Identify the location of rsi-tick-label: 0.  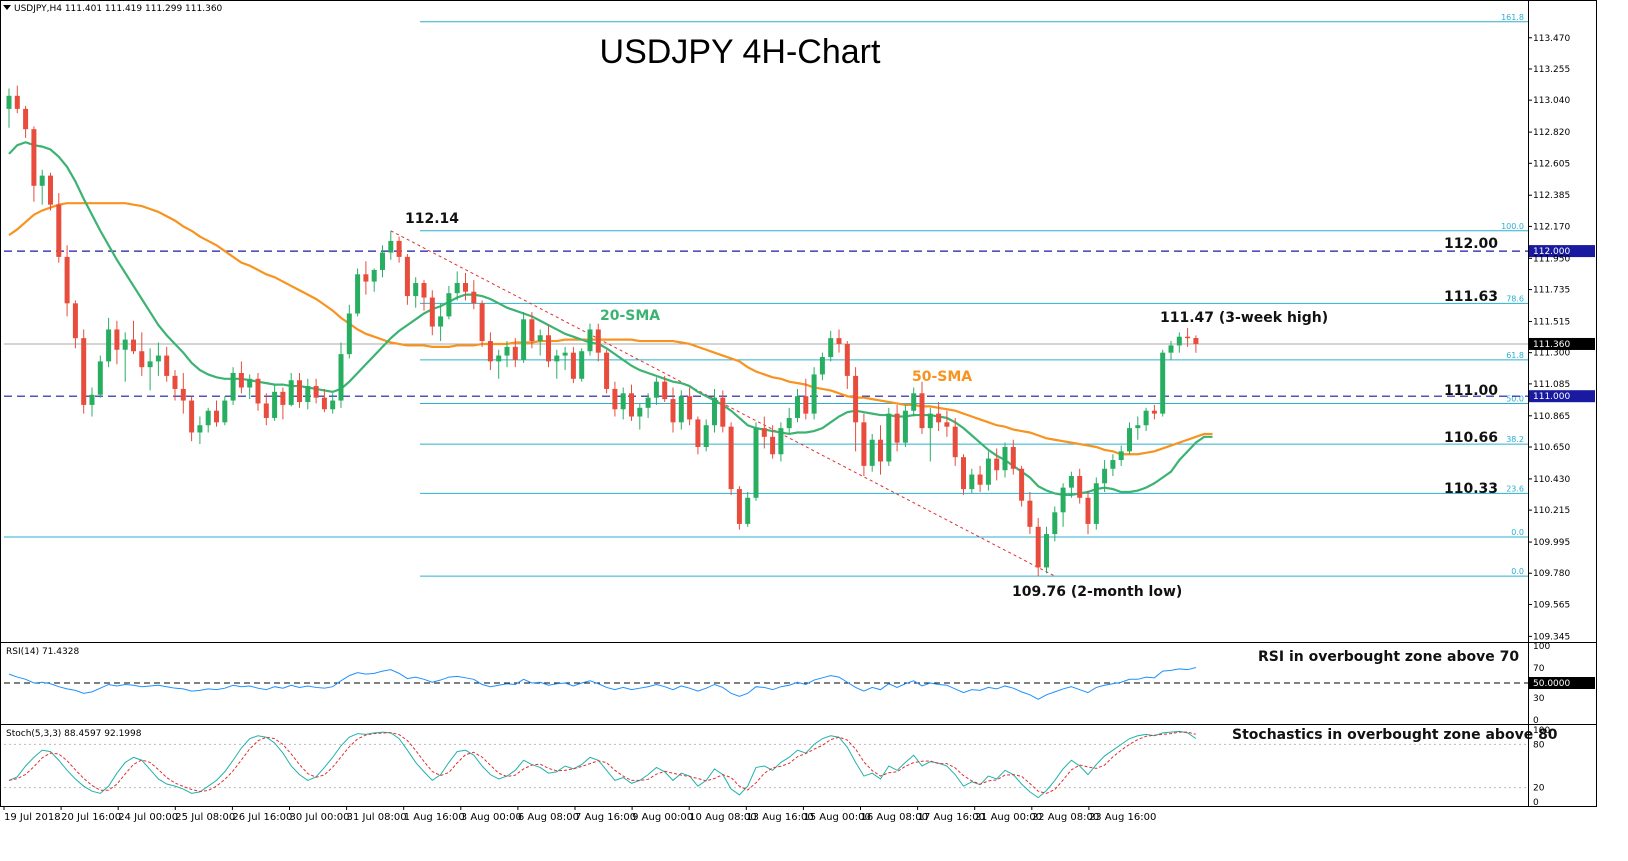
(1536, 721).